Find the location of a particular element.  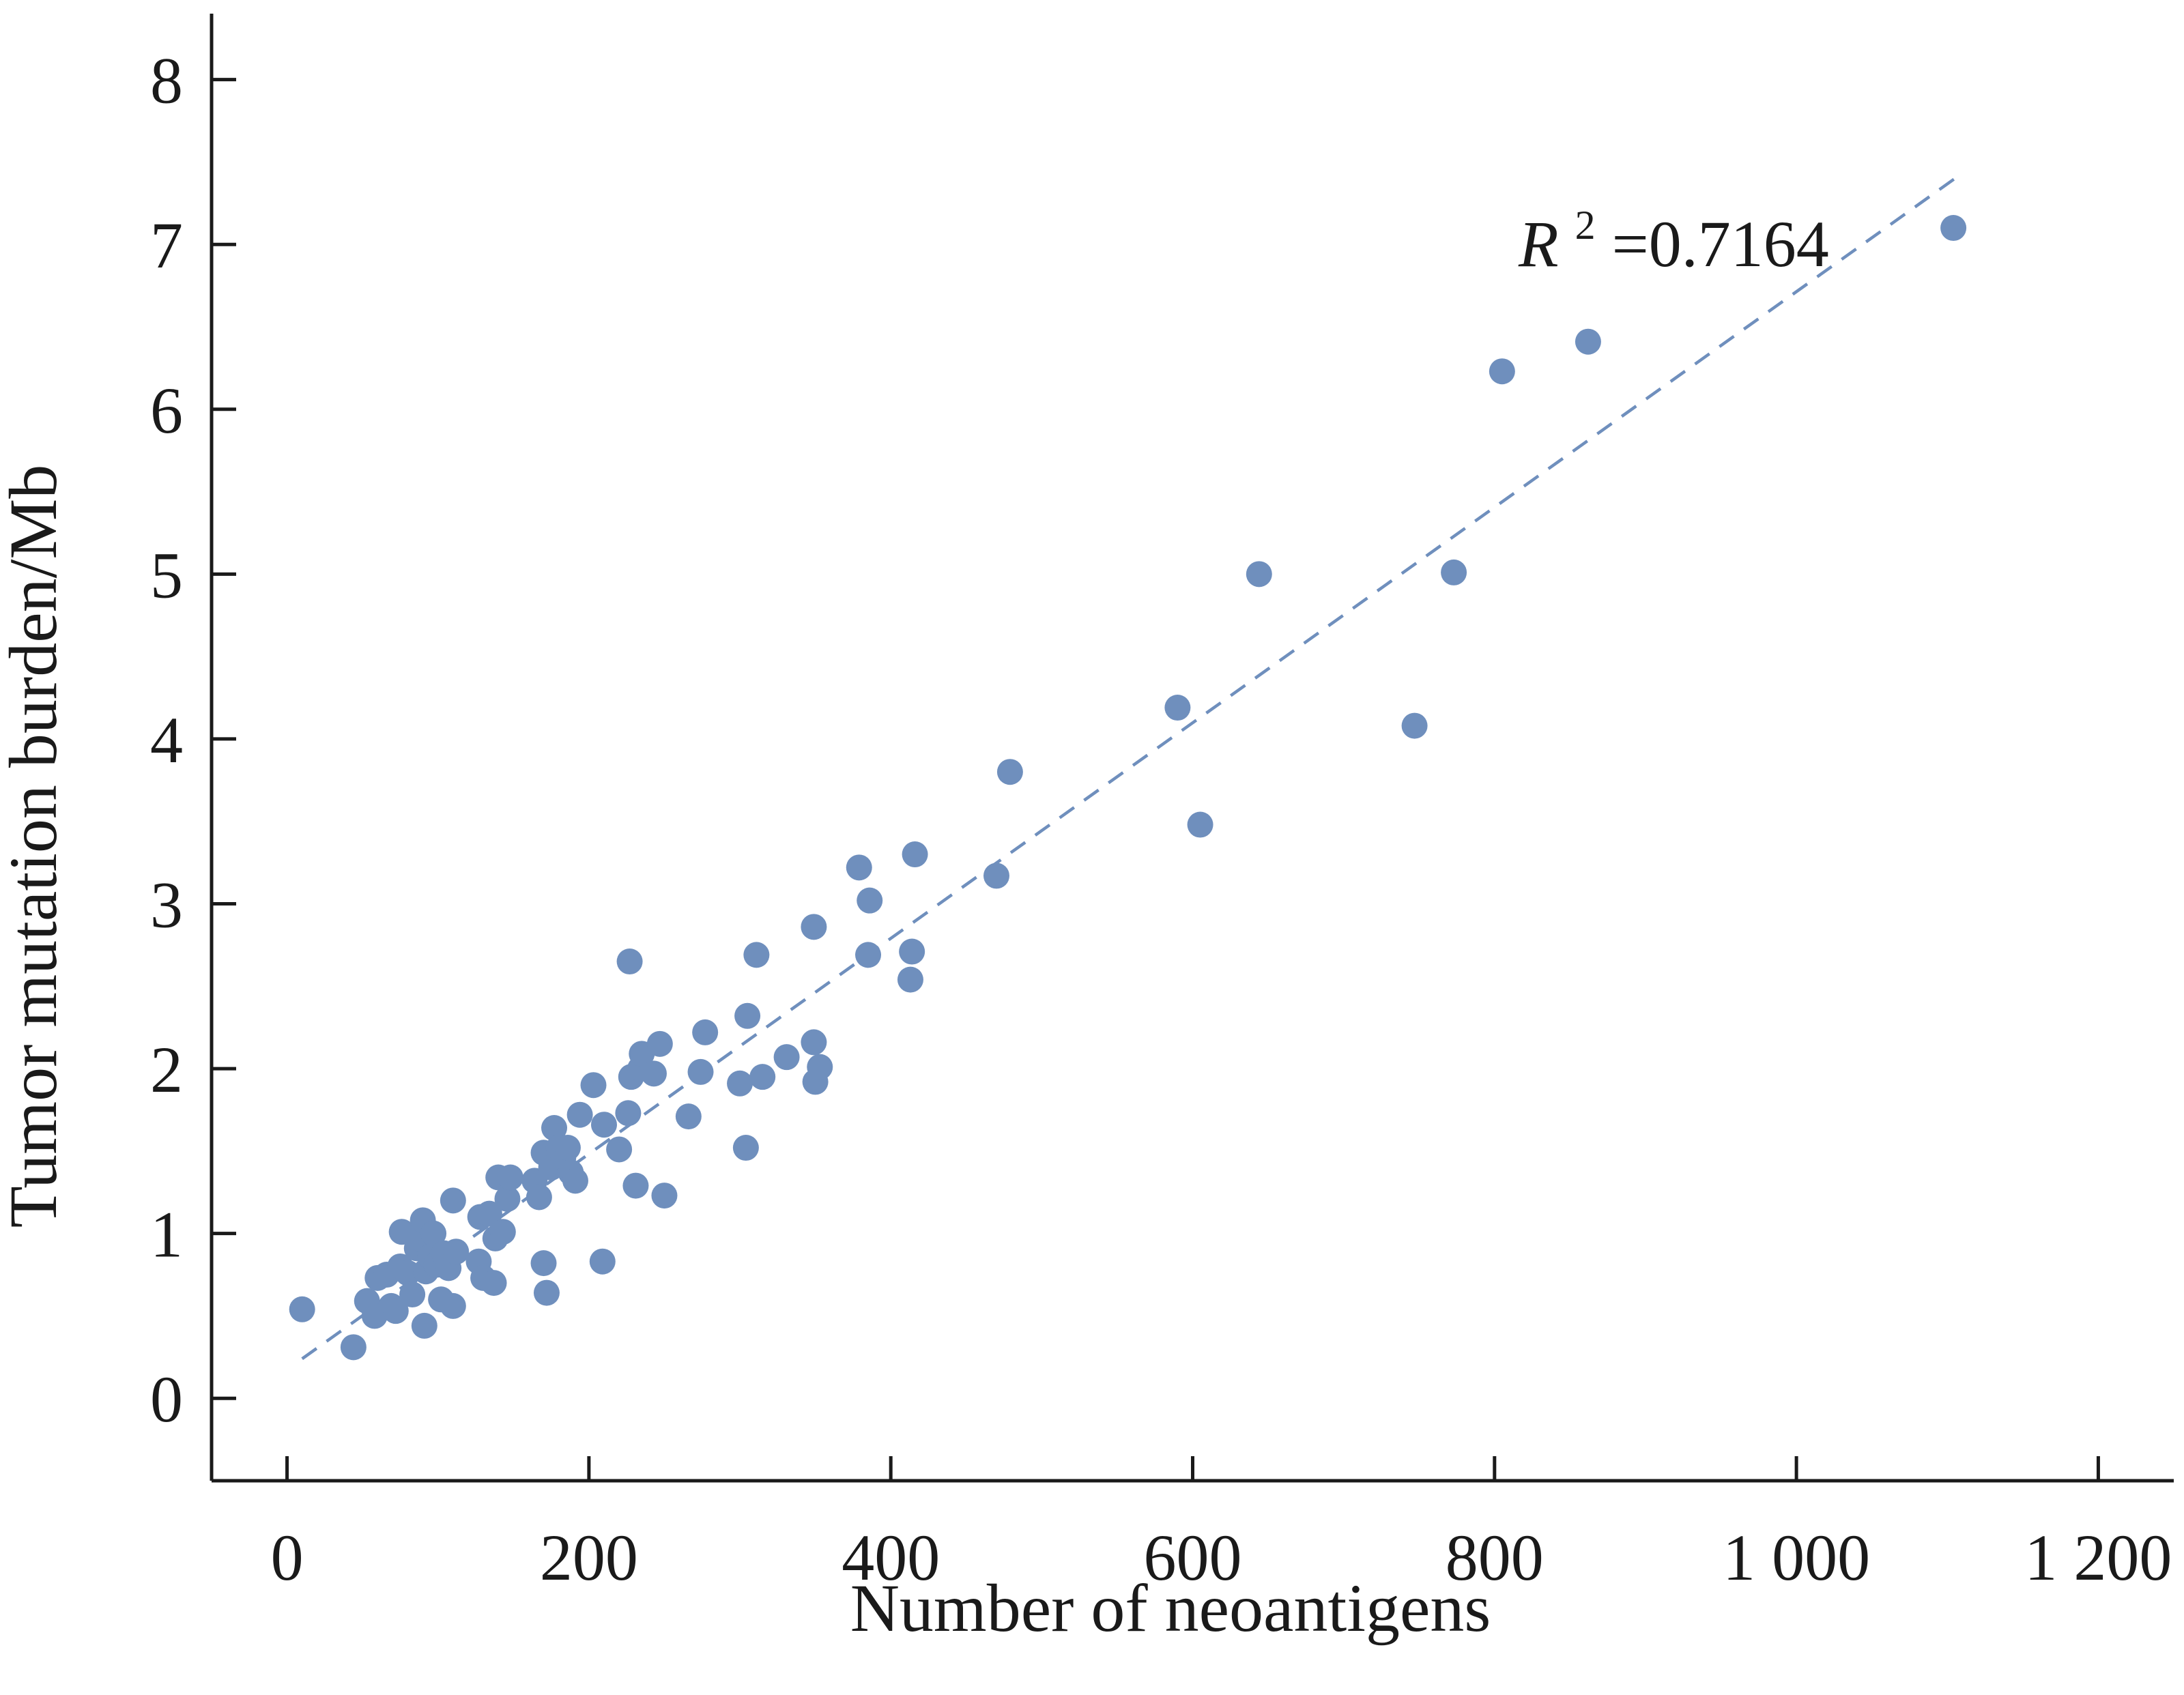

x-axis-title: Number of neoantigens is located at coordinates (1170, 1608).